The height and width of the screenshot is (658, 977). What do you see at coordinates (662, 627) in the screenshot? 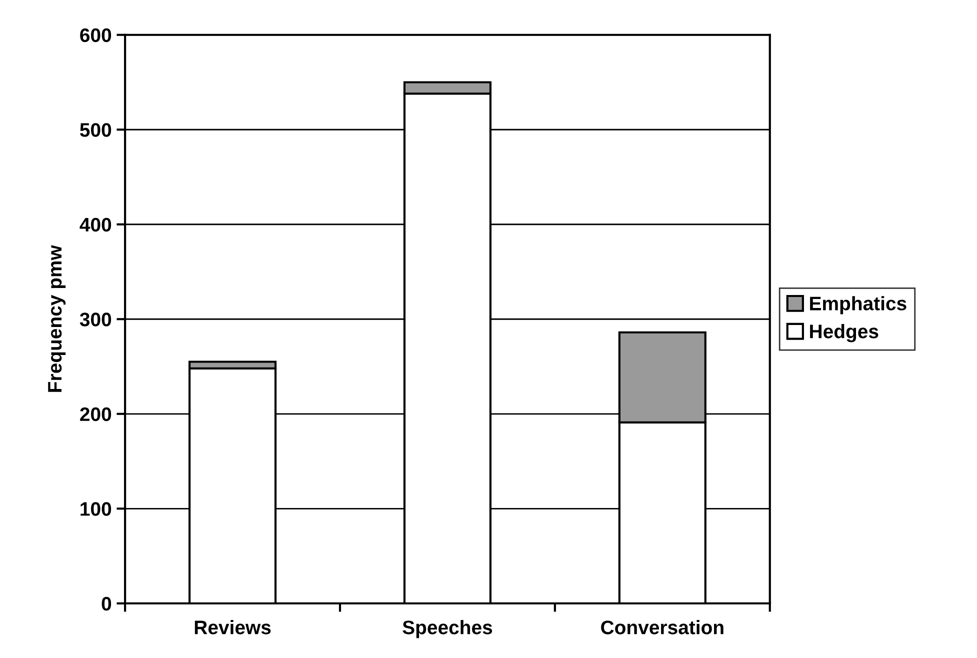
I see `x-tick-label: Conversation` at bounding box center [662, 627].